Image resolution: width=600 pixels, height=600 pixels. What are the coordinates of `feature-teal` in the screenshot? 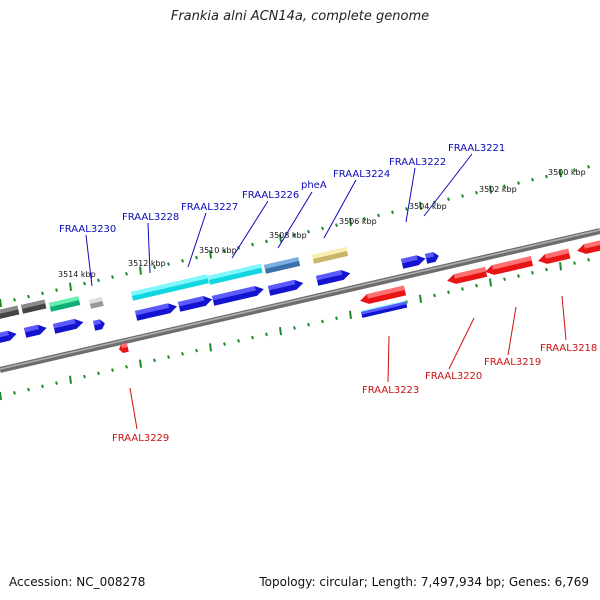 It's located at (65, 304).